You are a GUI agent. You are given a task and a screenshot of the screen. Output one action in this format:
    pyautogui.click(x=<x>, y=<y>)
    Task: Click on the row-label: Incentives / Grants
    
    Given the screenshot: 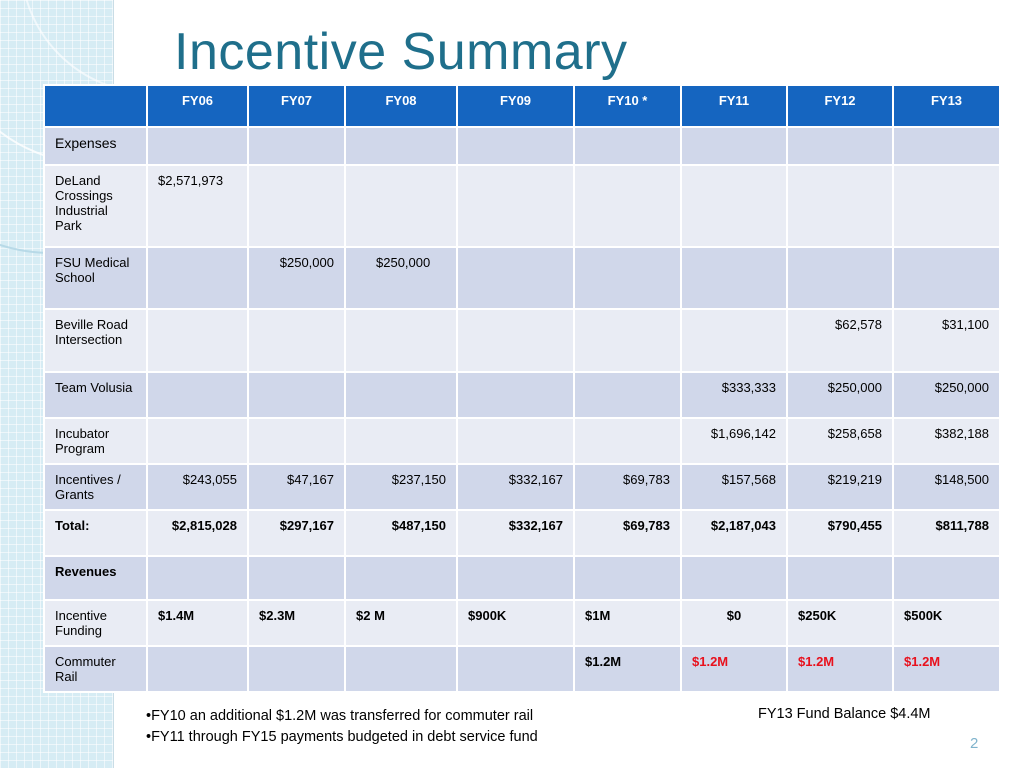 What is the action you would take?
    pyautogui.click(x=95, y=487)
    